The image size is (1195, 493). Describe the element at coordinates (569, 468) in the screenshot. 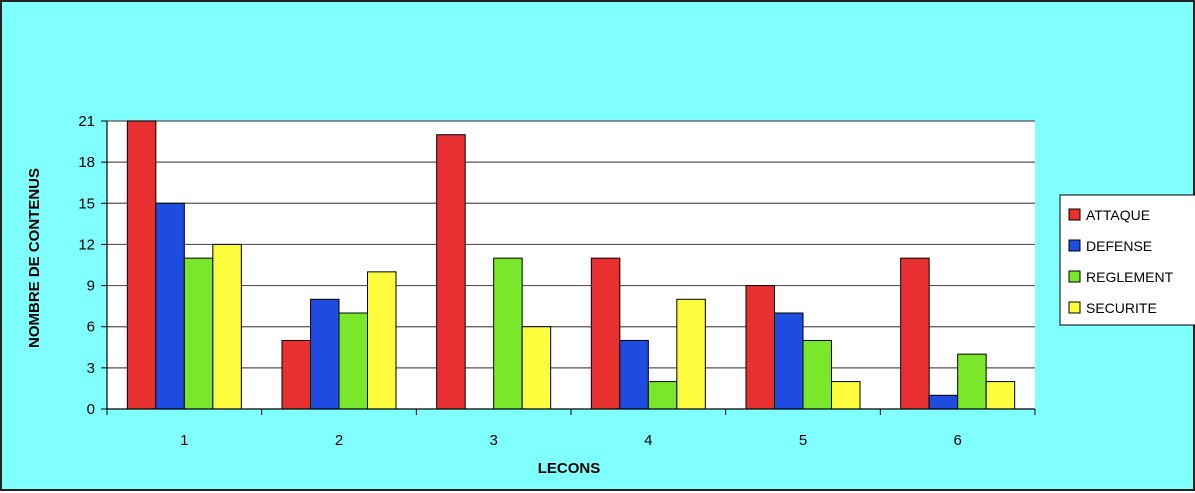

I see `x-axis-title: LECONS` at that location.